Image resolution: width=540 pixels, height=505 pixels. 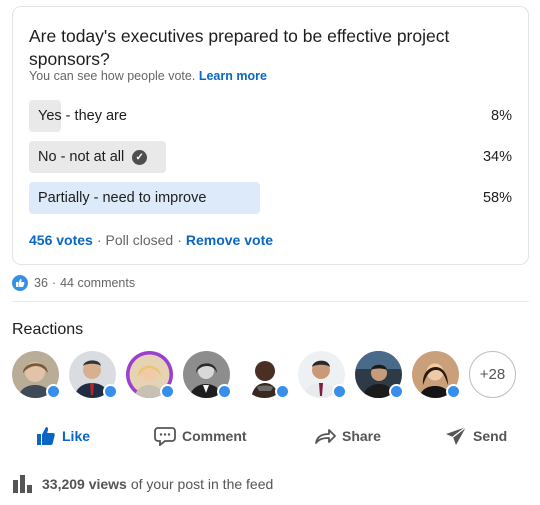 I want to click on poll-option-percent: 8%, so click(x=501, y=116).